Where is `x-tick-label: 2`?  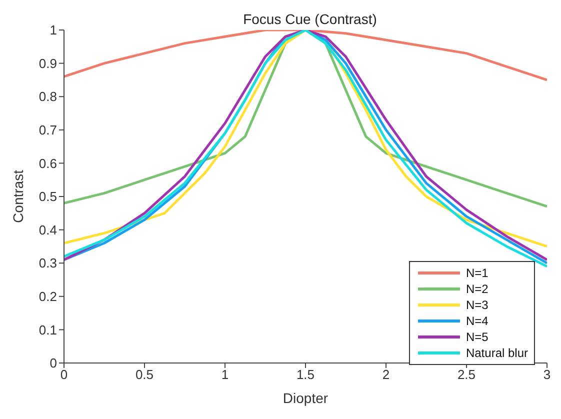
x-tick-label: 2 is located at coordinates (386, 374).